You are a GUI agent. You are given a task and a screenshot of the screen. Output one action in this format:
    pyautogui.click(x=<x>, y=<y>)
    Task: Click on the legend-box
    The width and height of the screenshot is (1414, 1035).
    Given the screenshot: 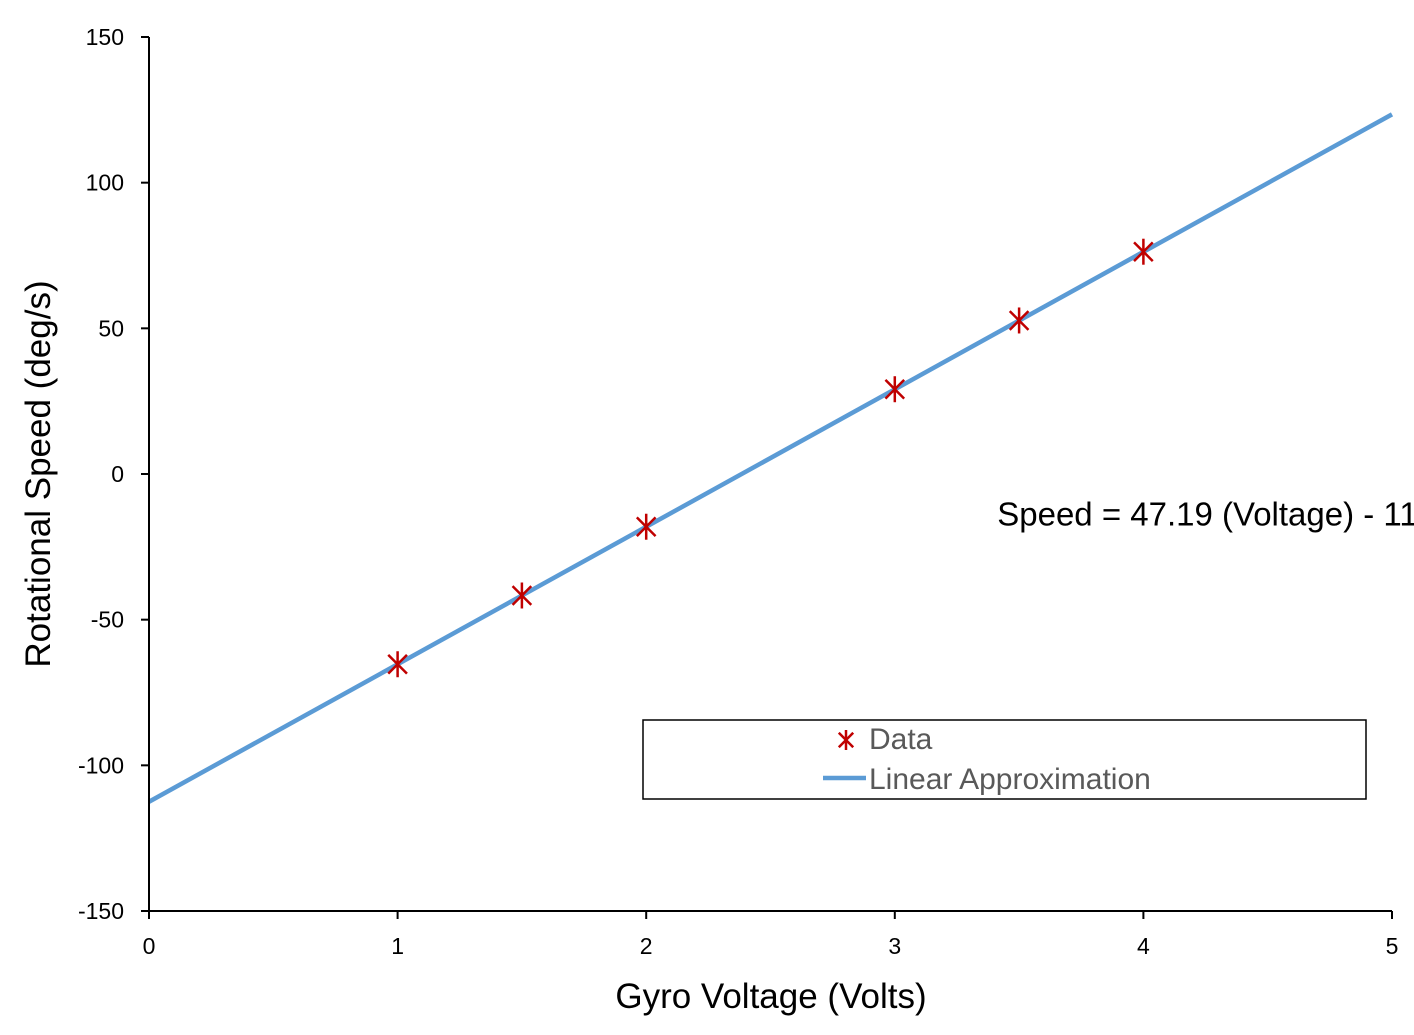 What is the action you would take?
    pyautogui.click(x=1004, y=759)
    